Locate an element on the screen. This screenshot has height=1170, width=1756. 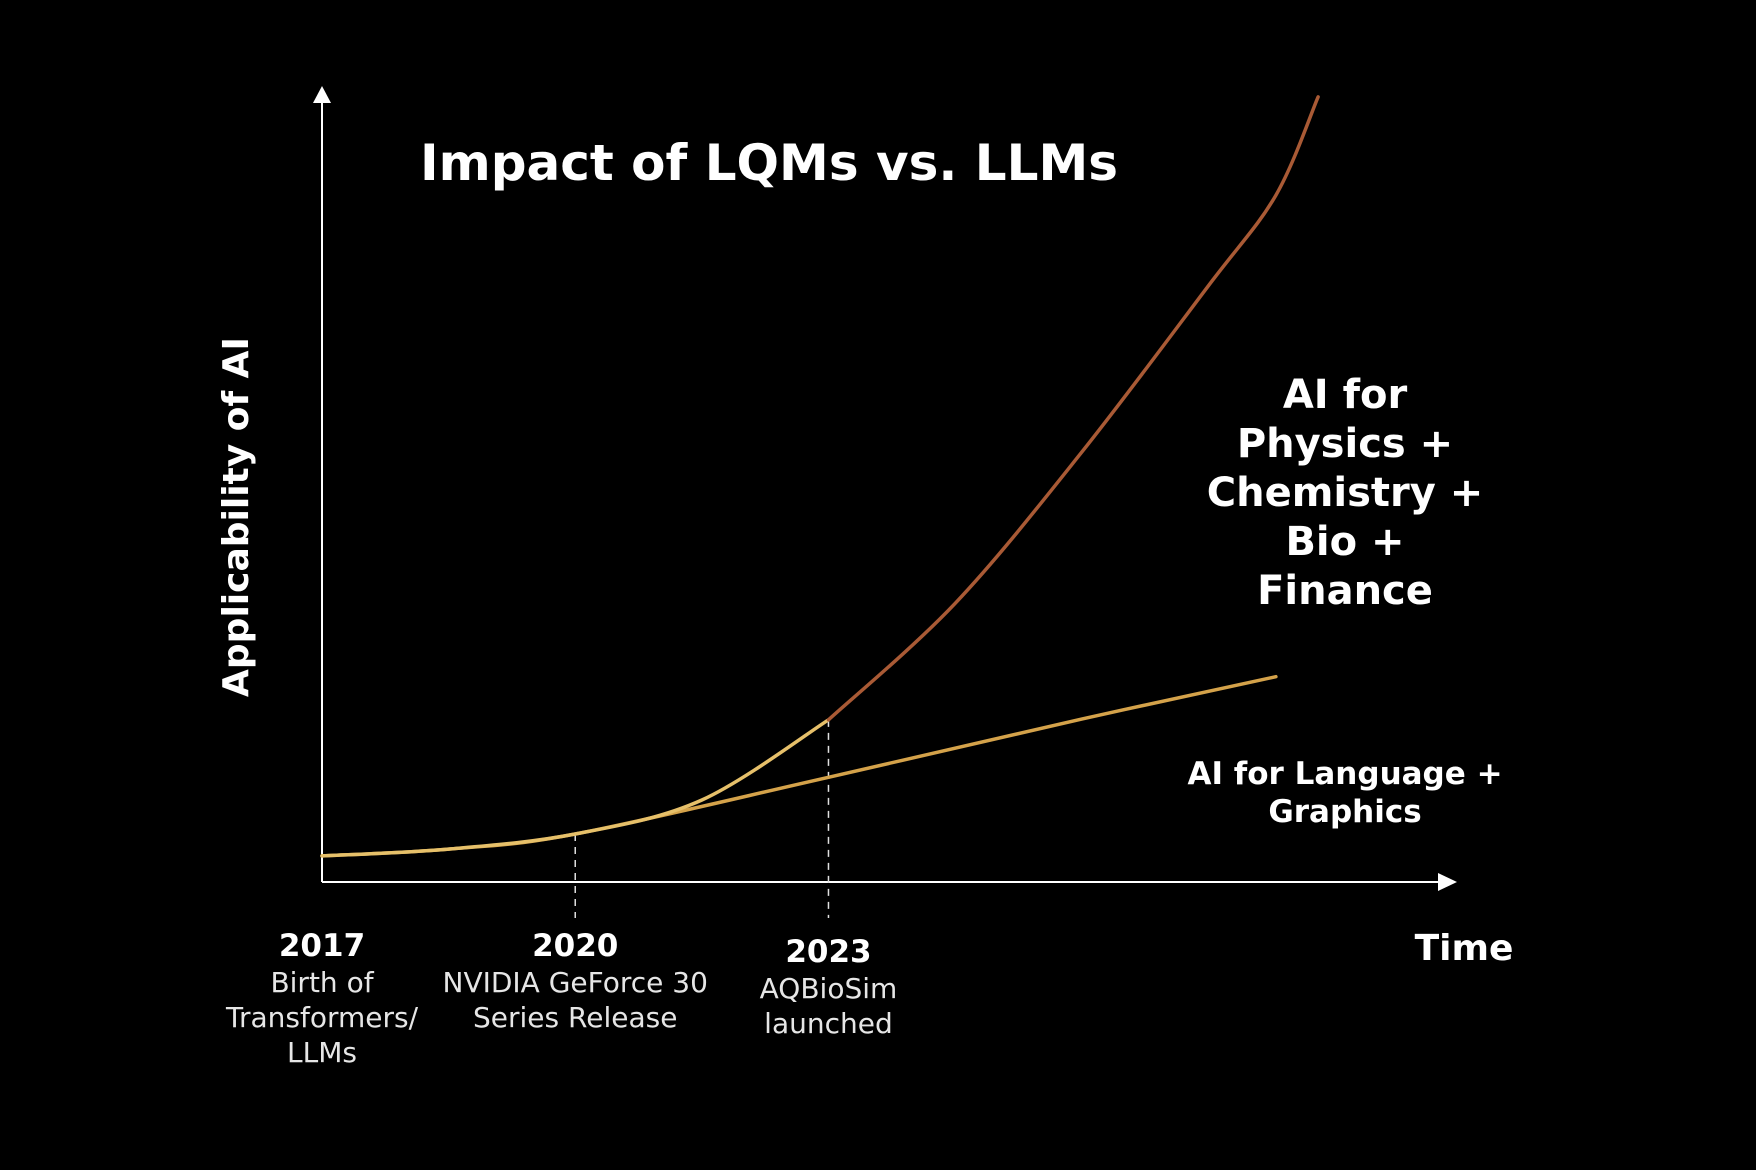
tick-year-2023: 2023 is located at coordinates (828, 952).